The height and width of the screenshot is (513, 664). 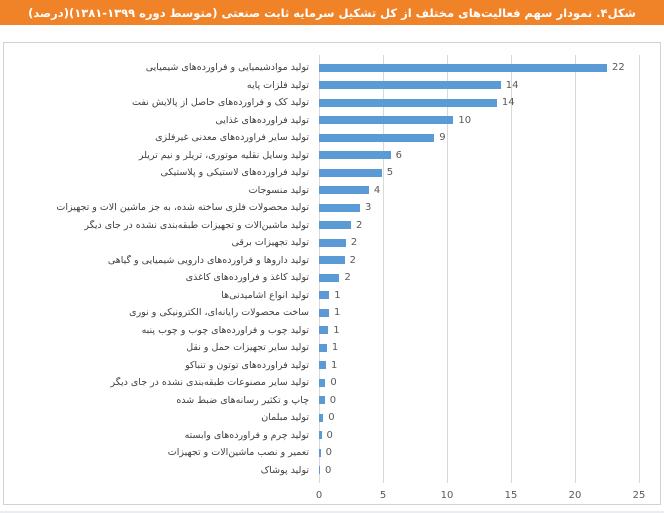 I want to click on category-label: تولید کاغذ و فراورده‌های کاغذی, so click(x=247, y=278).